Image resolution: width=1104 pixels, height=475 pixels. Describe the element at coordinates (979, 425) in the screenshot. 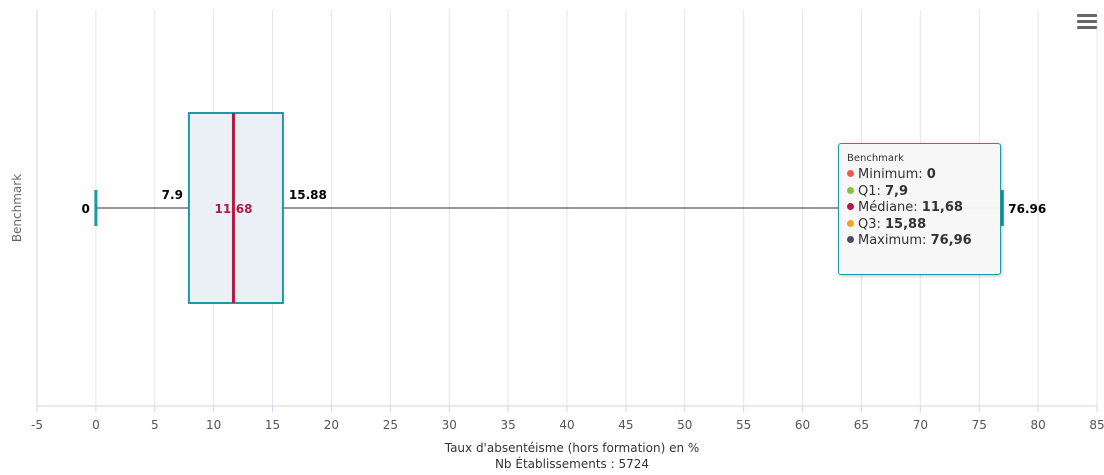

I see `x-tick-label: 75` at that location.